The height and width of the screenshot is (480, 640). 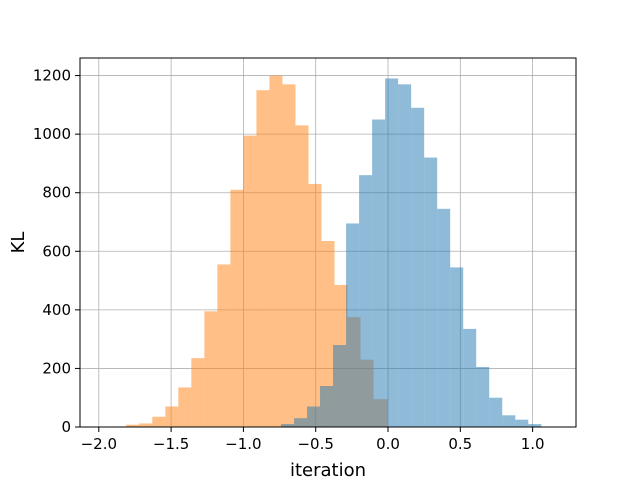 What do you see at coordinates (56, 310) in the screenshot?
I see `y-tick-label: 400` at bounding box center [56, 310].